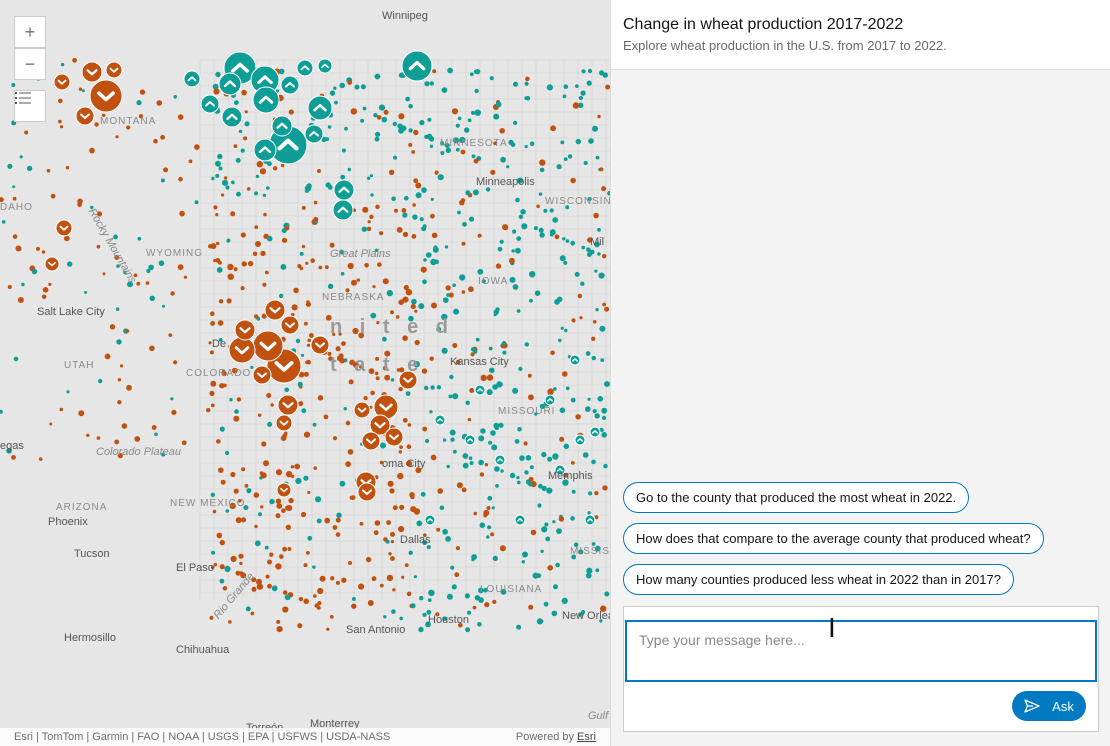 Image resolution: width=1110 pixels, height=746 pixels. Describe the element at coordinates (68, 522) in the screenshot. I see `map-label-phoenix: Phoenix` at that location.